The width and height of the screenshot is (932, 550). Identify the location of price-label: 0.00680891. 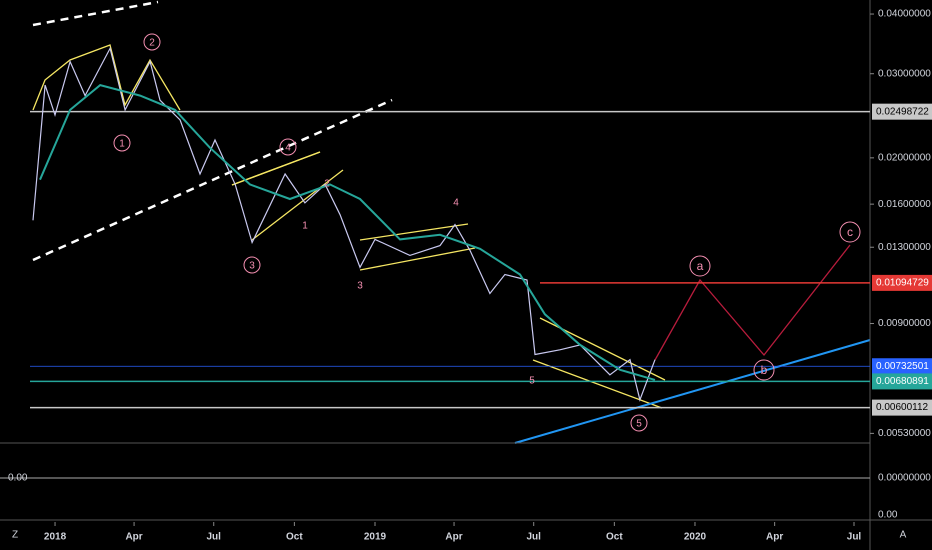
(902, 381).